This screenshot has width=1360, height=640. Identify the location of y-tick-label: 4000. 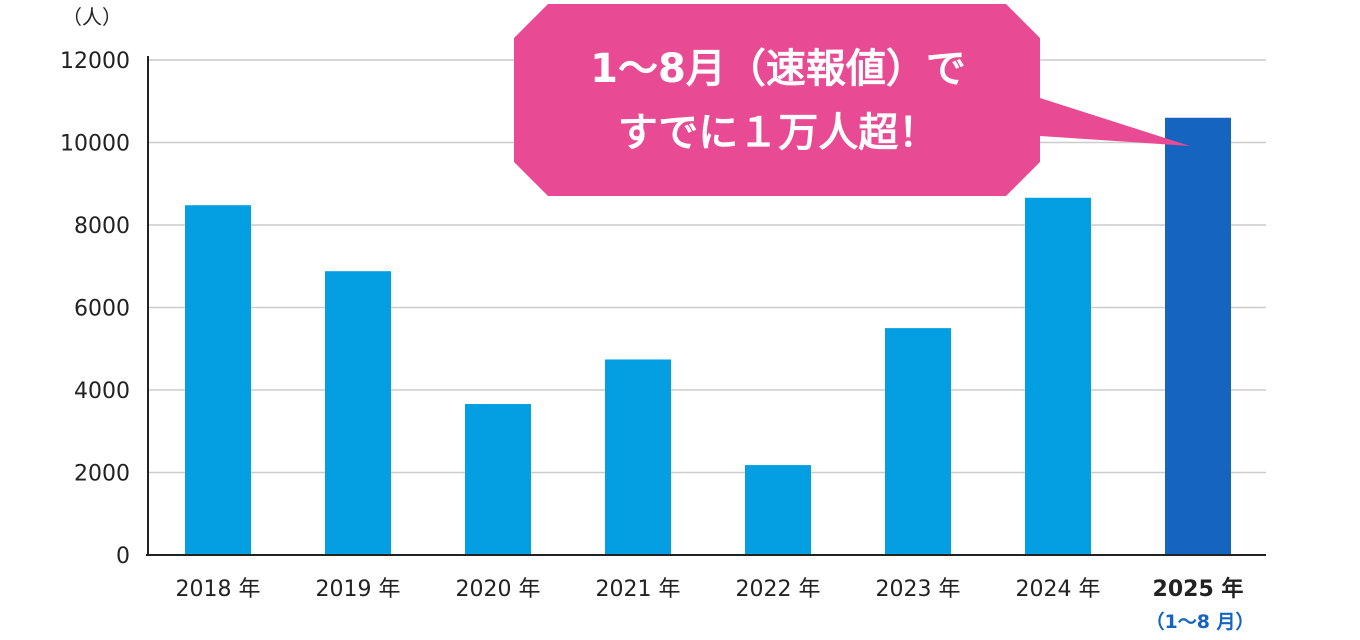
(102, 391).